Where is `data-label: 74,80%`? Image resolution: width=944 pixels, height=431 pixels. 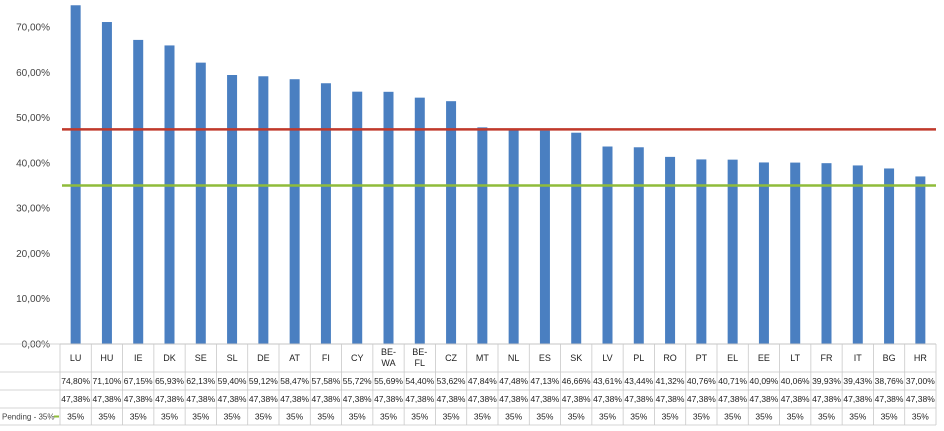 data-label: 74,80% is located at coordinates (75, 381).